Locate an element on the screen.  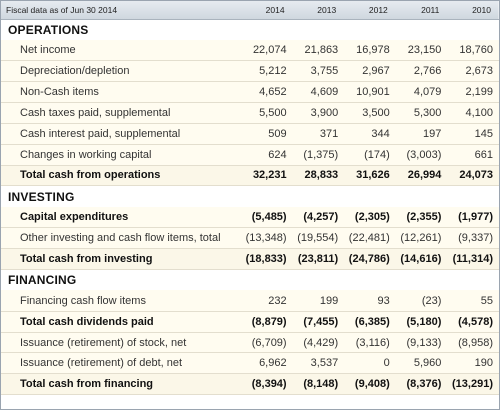
value-cell: (9,133) is located at coordinates (421, 343).